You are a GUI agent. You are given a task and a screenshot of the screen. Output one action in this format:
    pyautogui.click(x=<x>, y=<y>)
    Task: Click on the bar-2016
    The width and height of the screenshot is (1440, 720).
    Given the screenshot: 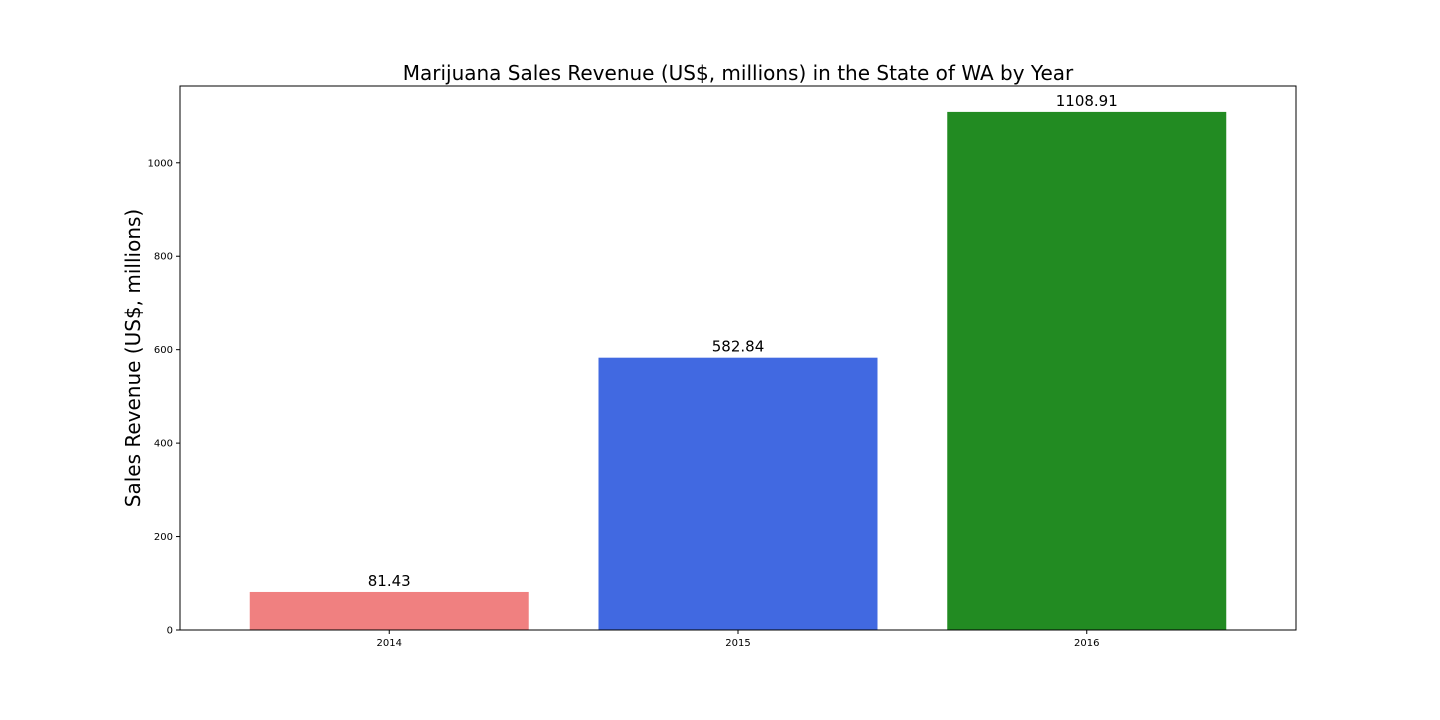 What is the action you would take?
    pyautogui.click(x=1087, y=371)
    